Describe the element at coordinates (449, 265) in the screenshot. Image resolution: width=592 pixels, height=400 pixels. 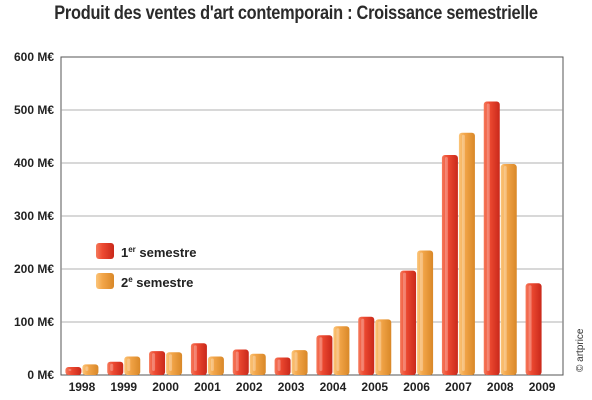
I see `bar-series-1-2007` at that location.